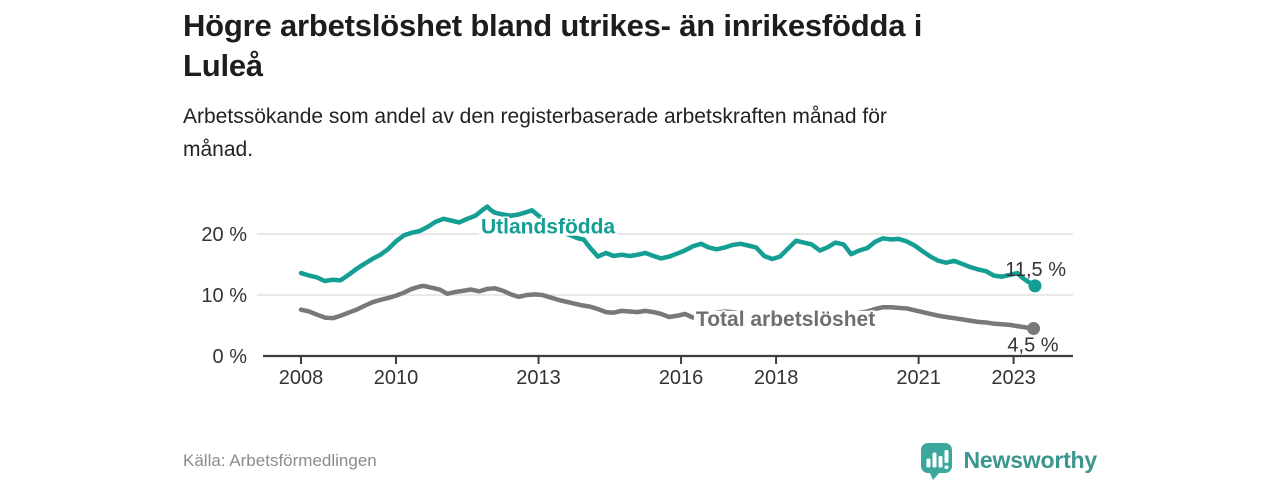 This screenshot has width=1280, height=480. I want to click on series-label-total-arbetsl-shet: Total arbetslöshet, so click(785, 319).